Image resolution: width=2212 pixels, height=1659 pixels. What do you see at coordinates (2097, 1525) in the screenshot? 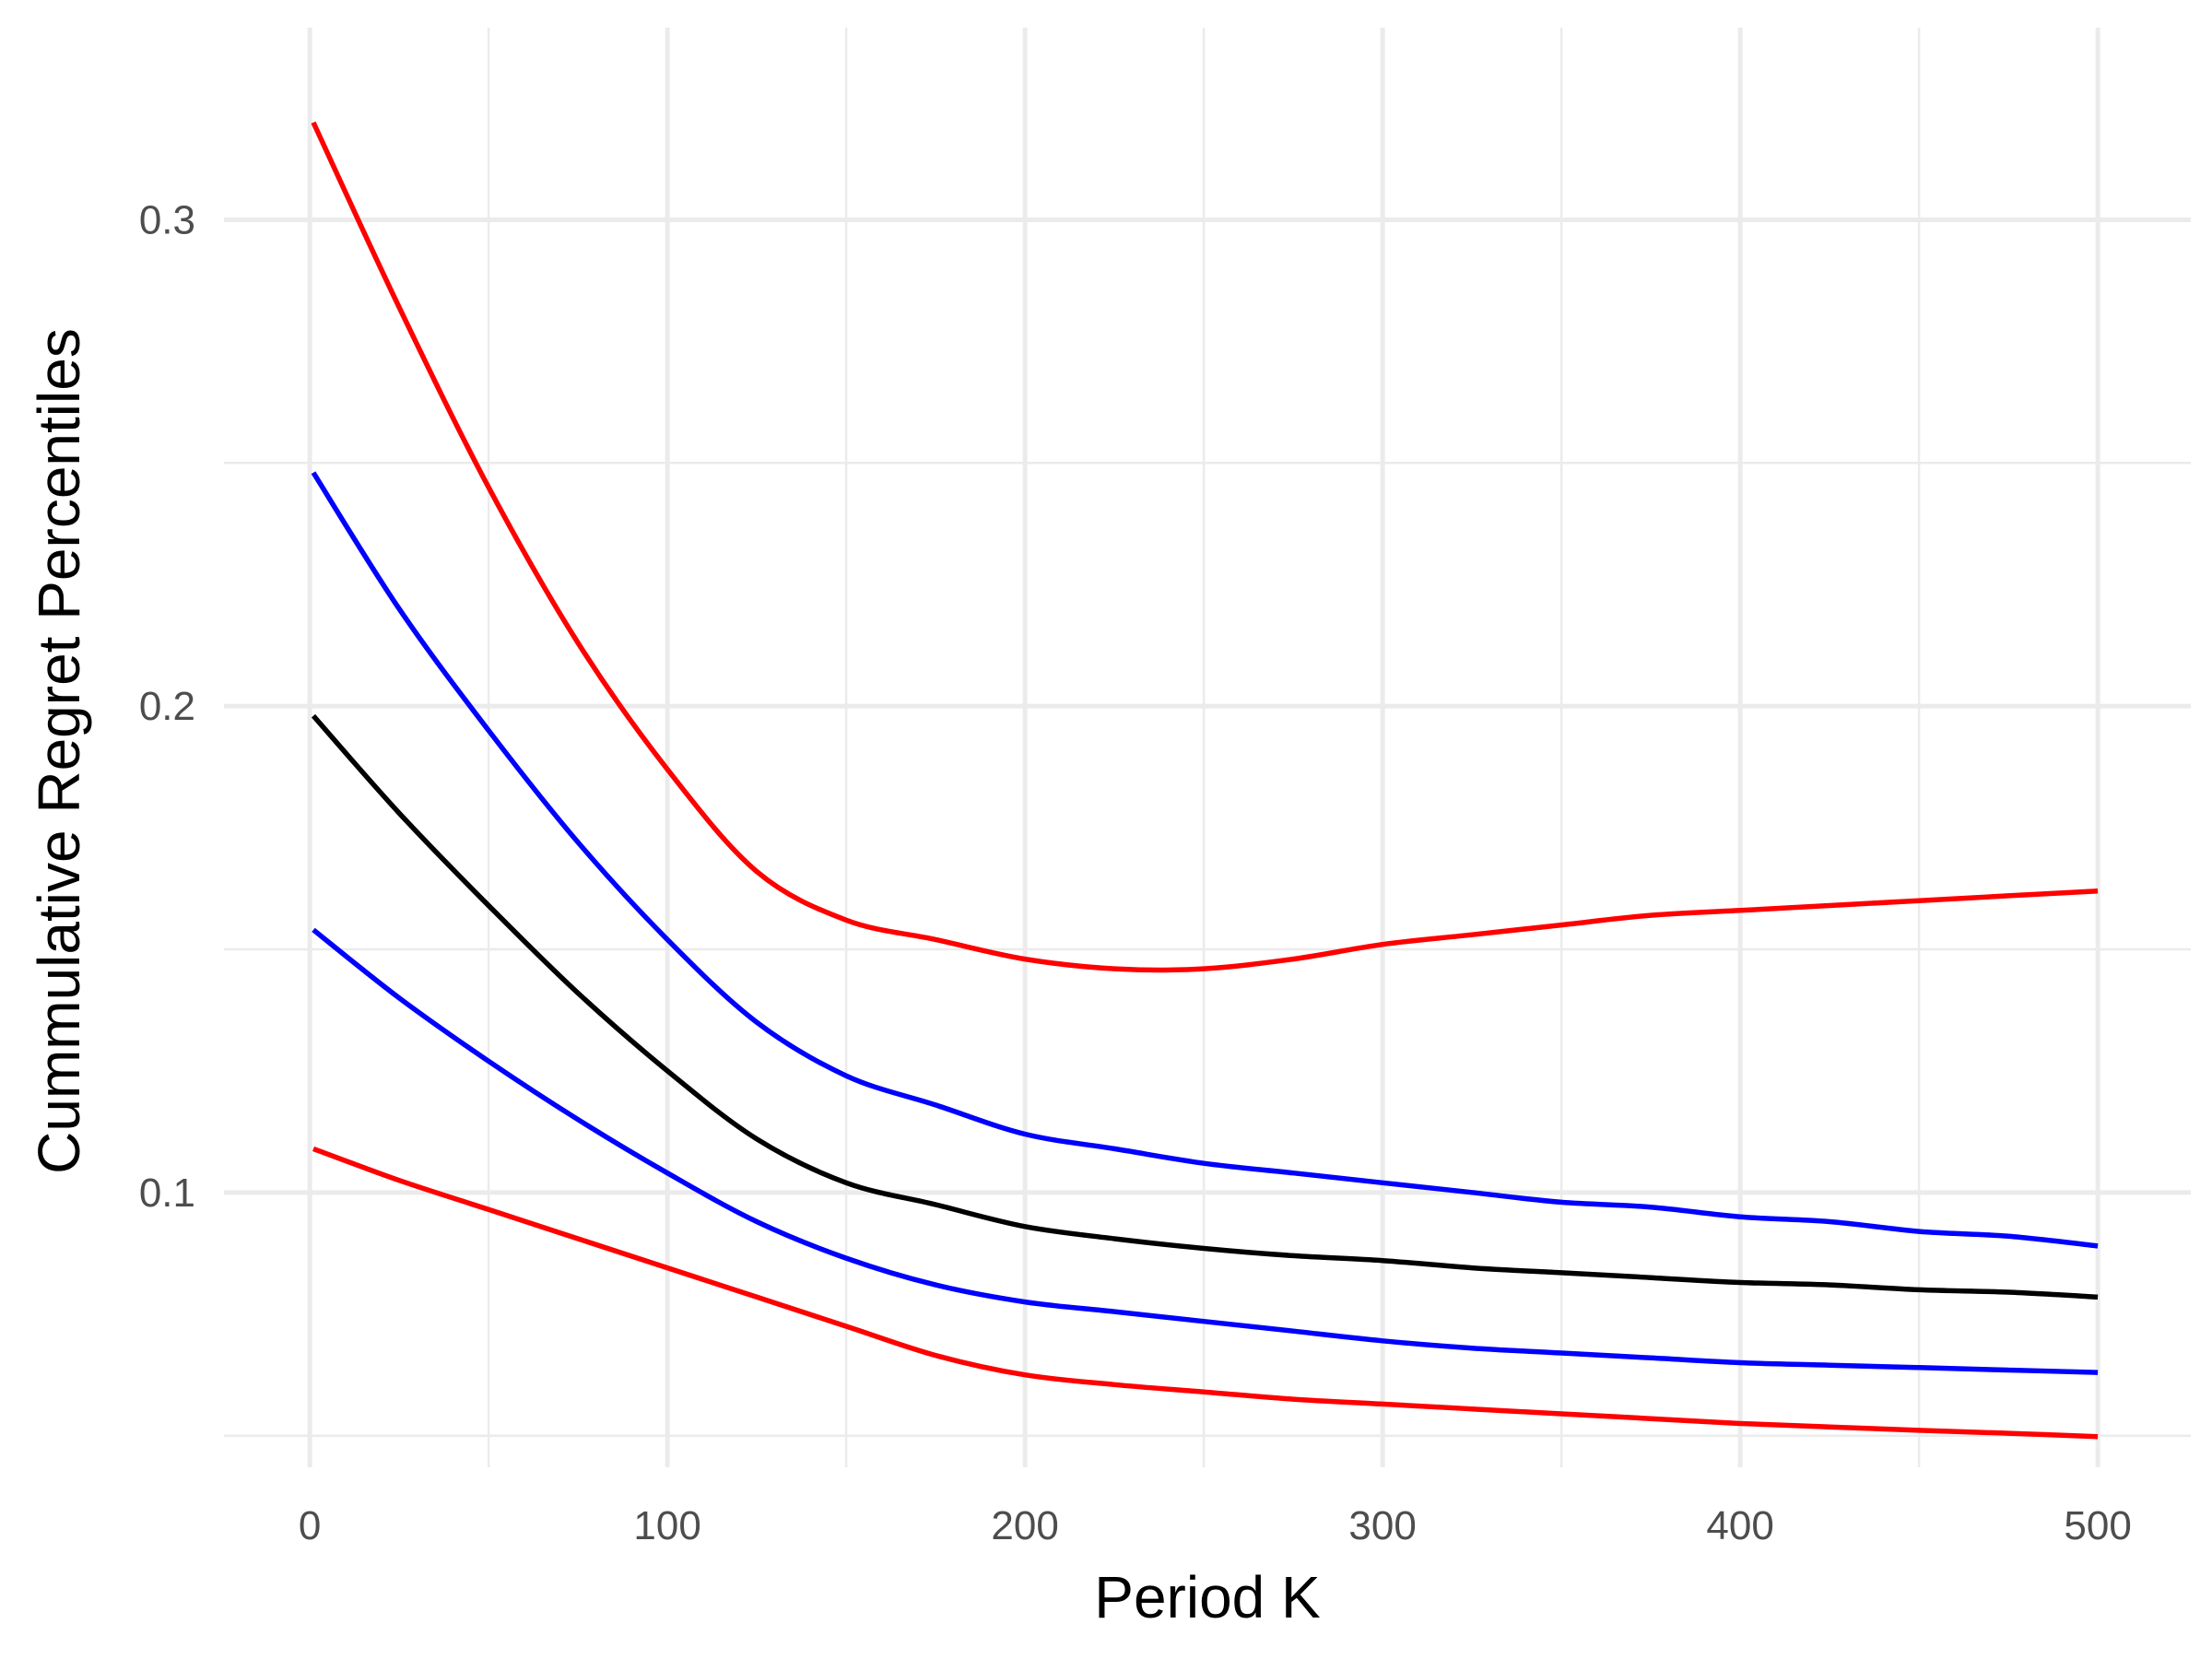
I see `x-tick-label: 500` at bounding box center [2097, 1525].